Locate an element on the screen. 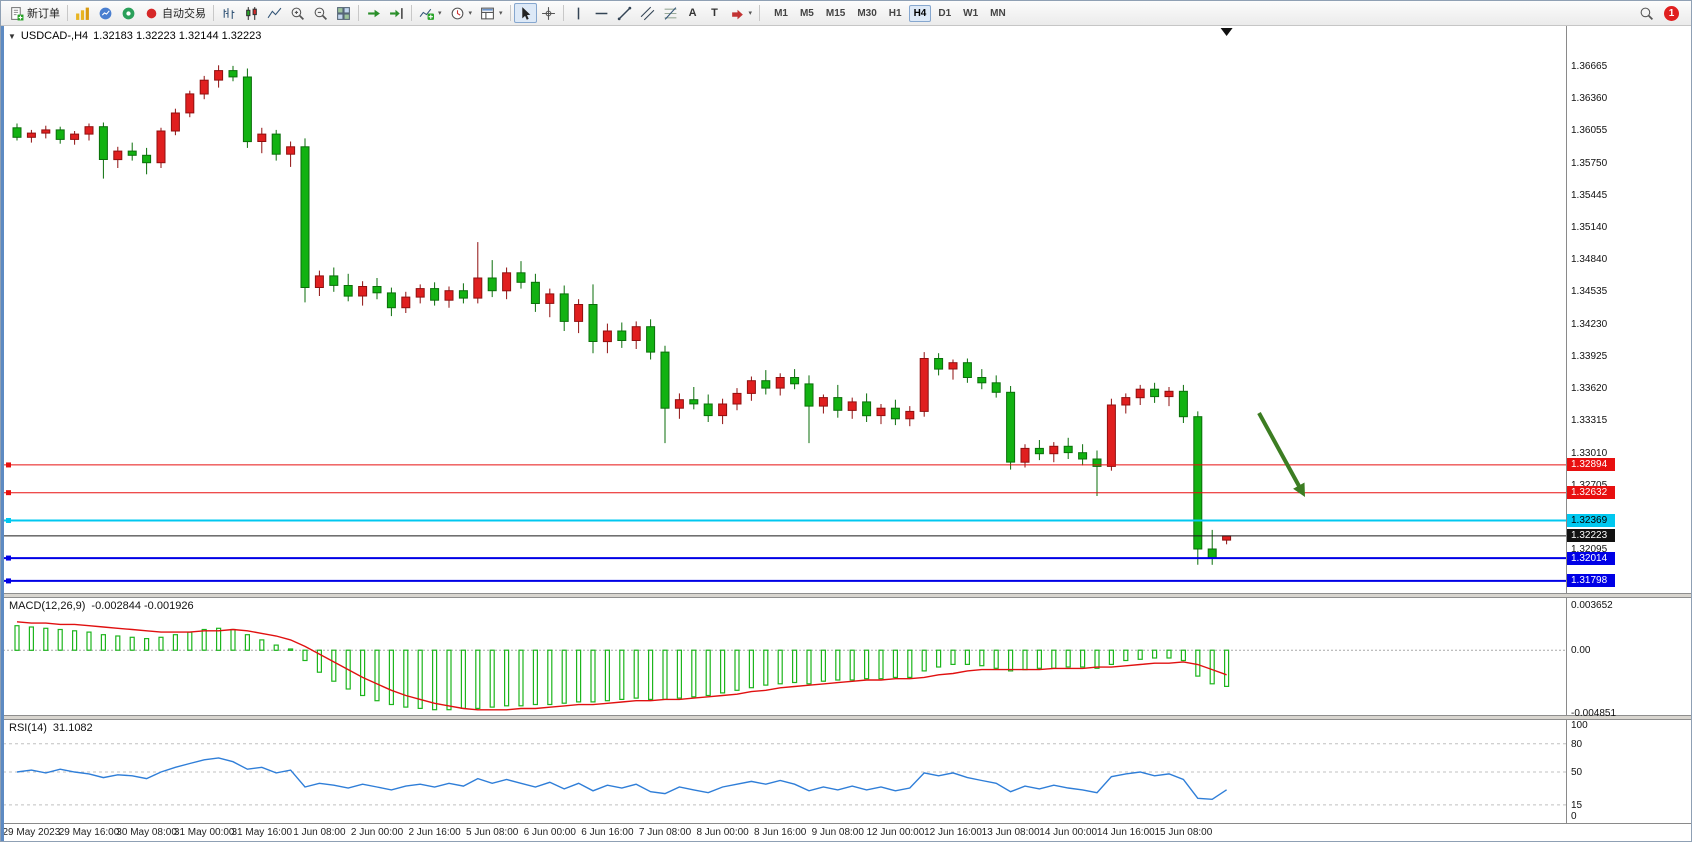  line-chart-icon is located at coordinates (274, 12).